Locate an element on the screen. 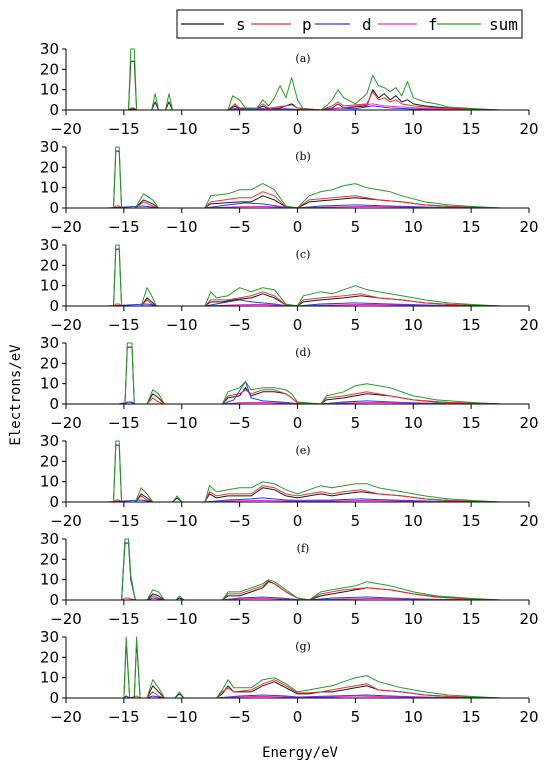 The width and height of the screenshot is (550, 770). legend-label-sum: sum is located at coordinates (503, 24).